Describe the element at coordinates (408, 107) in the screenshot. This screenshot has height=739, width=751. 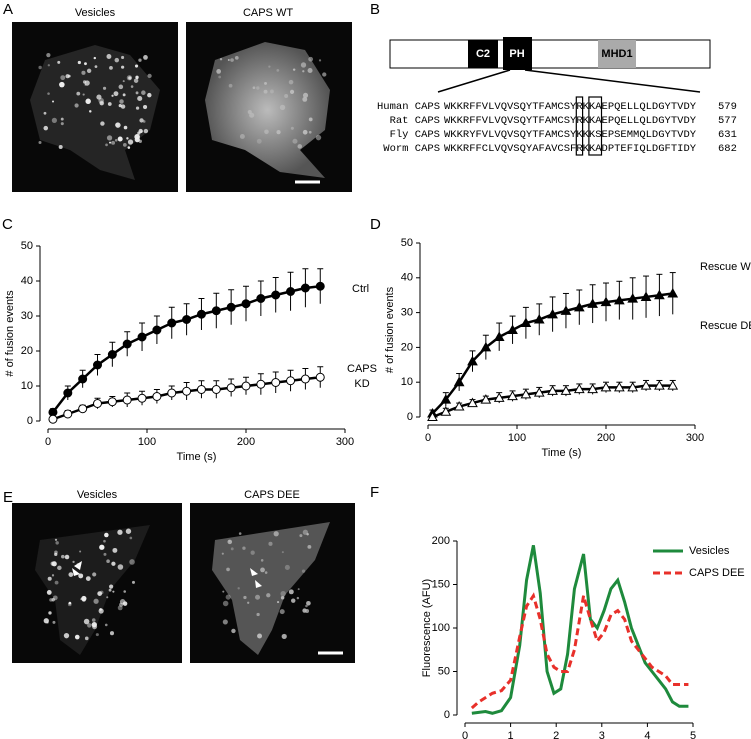
I see `species: Human CAPS` at that location.